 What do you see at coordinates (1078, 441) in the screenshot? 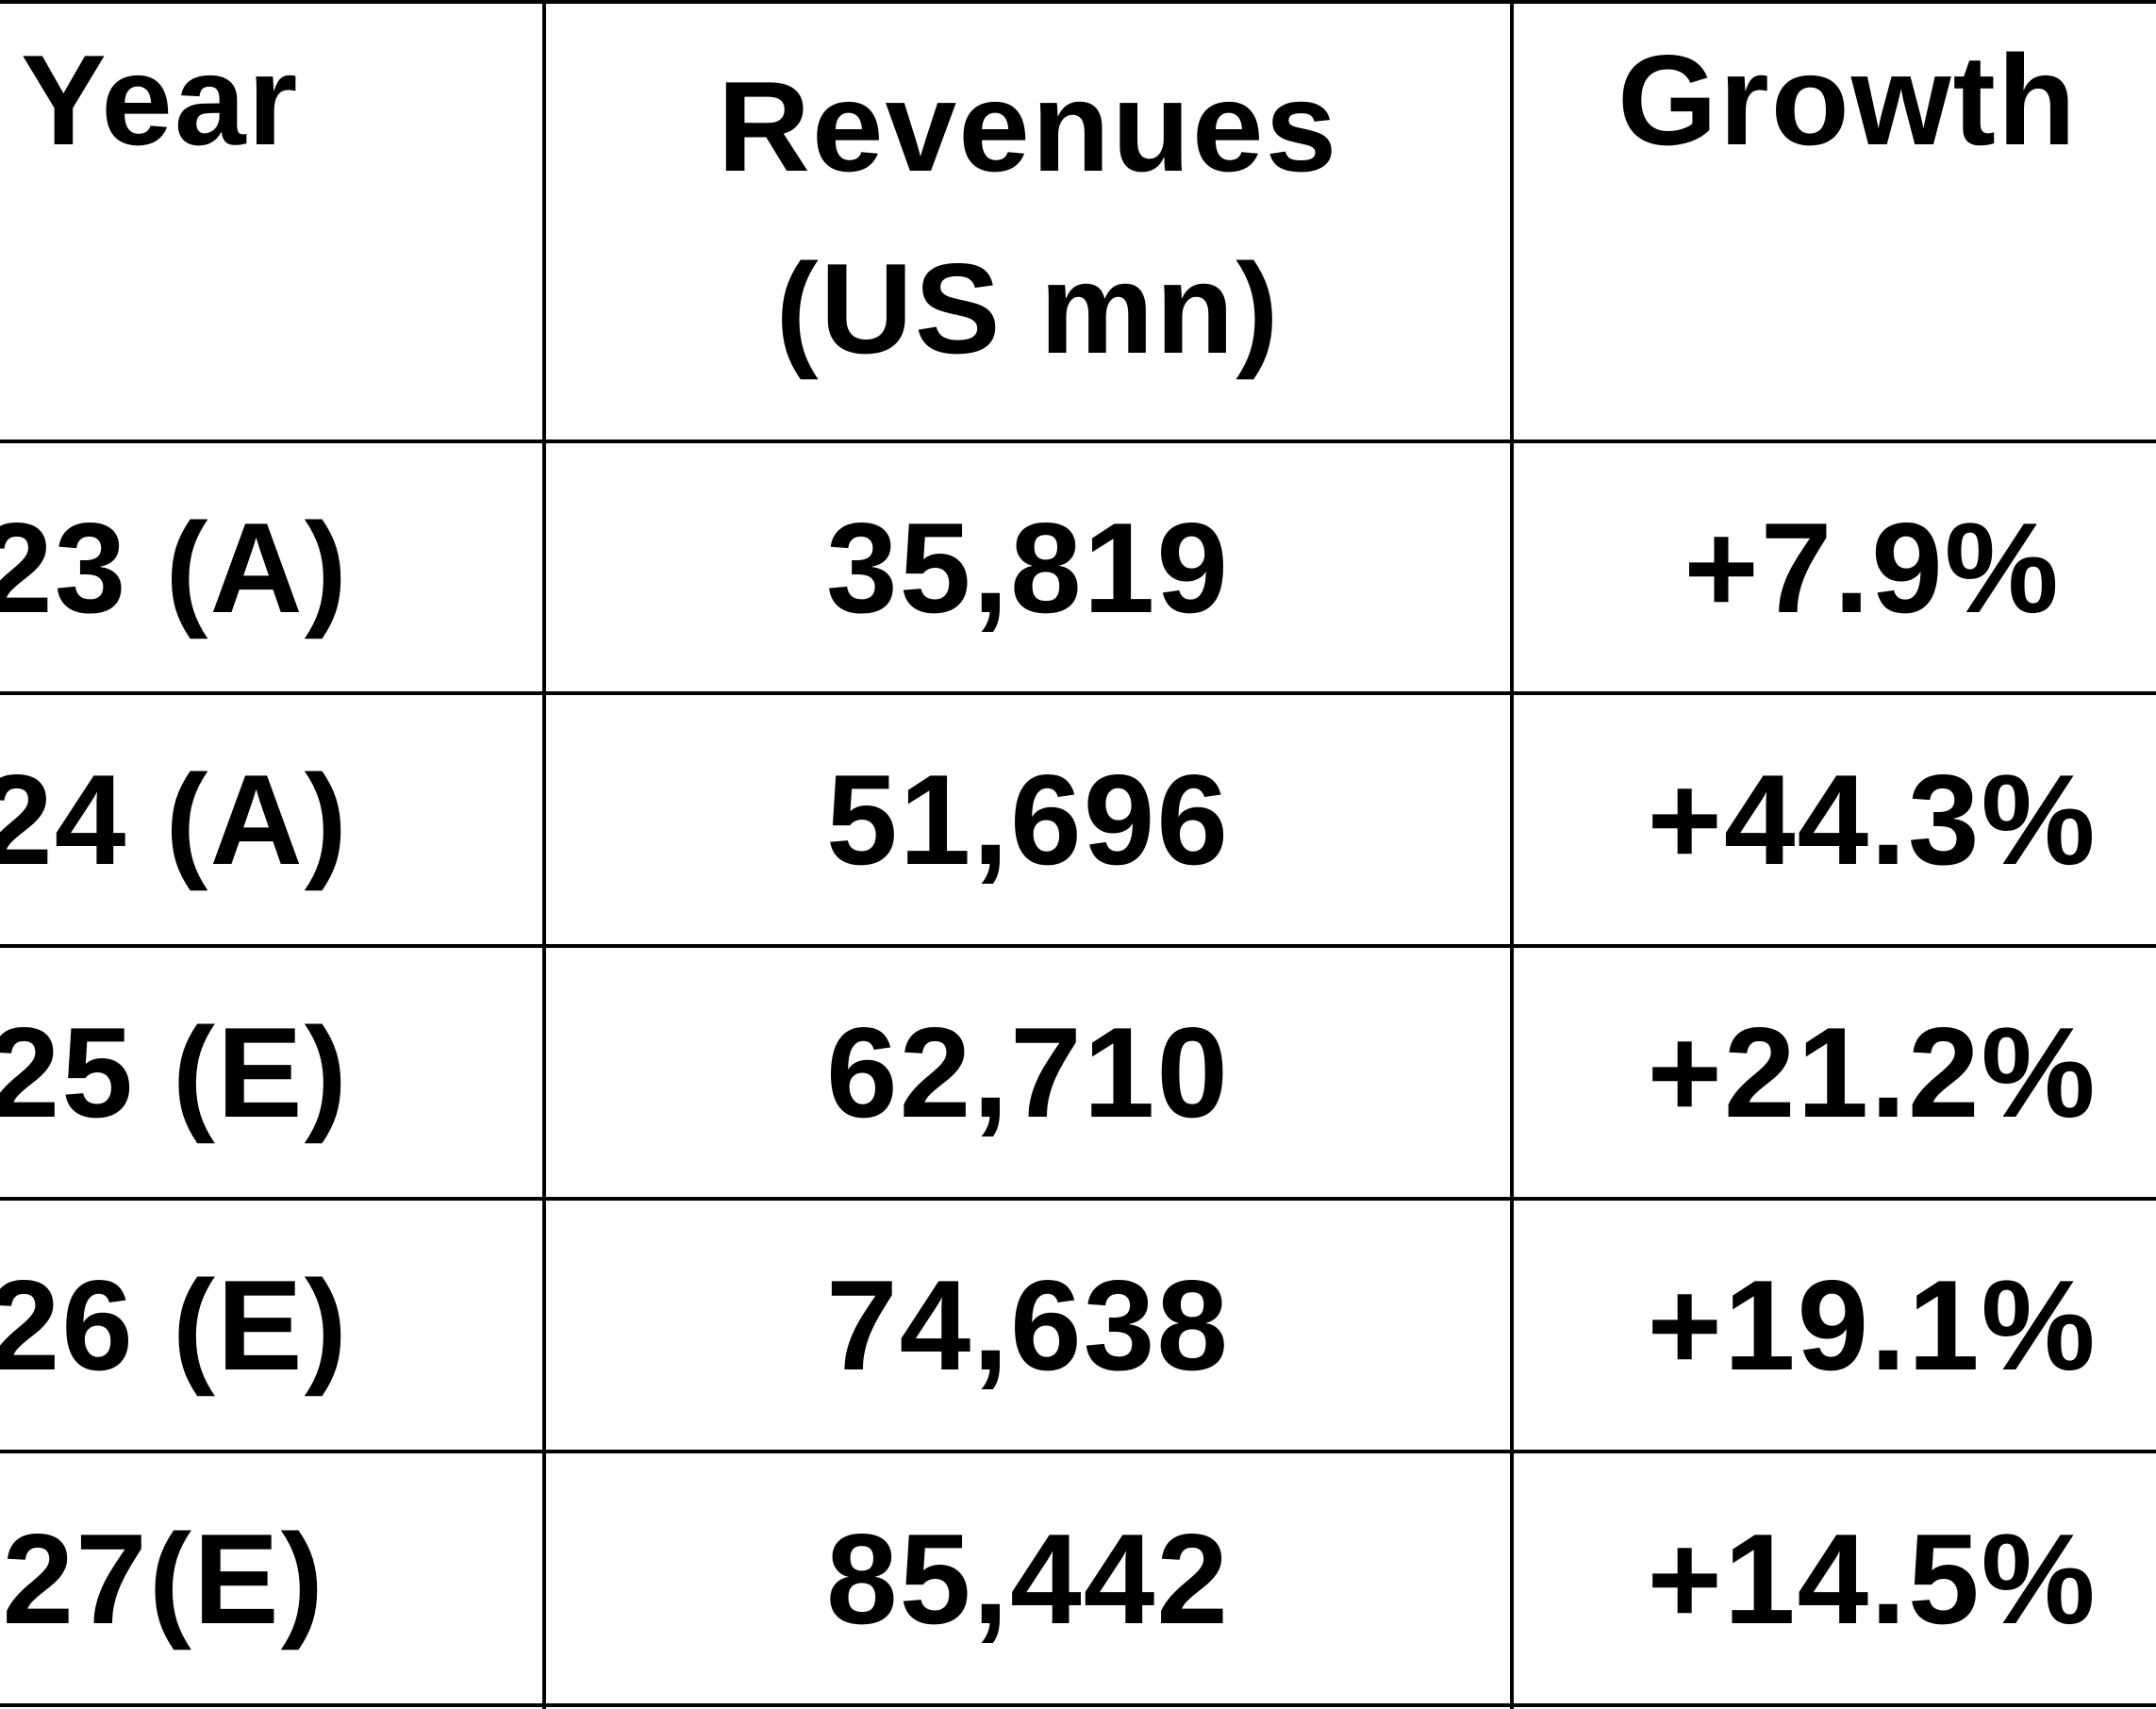
I see `header-divider` at bounding box center [1078, 441].